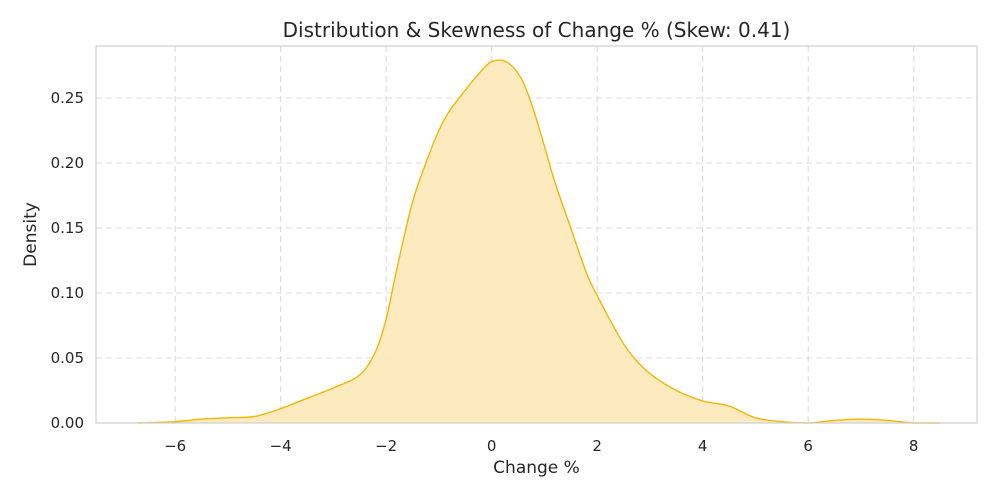 The image size is (1000, 500). What do you see at coordinates (67, 260) in the screenshot?
I see `y-axis-ticks: 0.00 0.05 0.10 0.15 0.20 0.25` at bounding box center [67, 260].